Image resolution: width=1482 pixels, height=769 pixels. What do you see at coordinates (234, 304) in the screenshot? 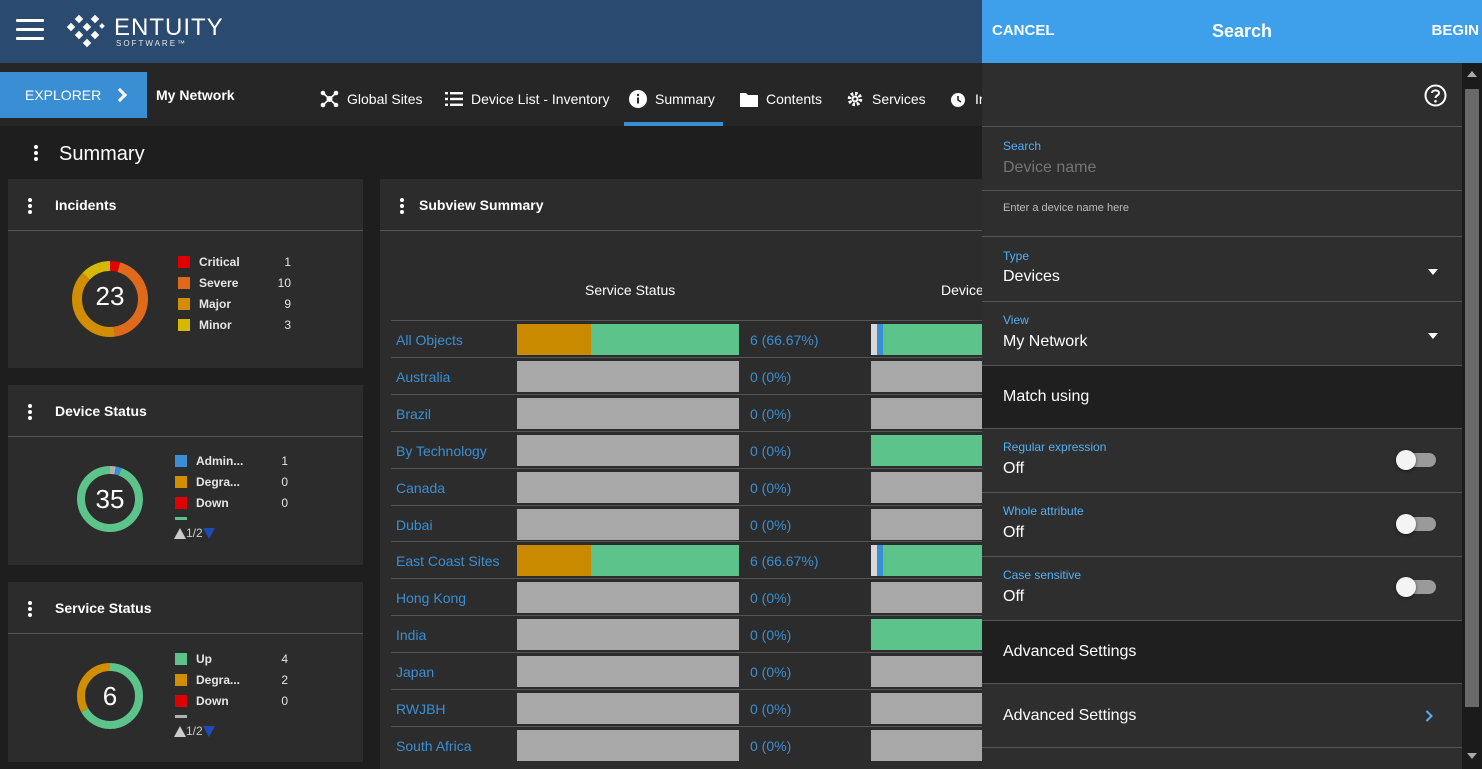
I see `legend-item: Major 9` at bounding box center [234, 304].